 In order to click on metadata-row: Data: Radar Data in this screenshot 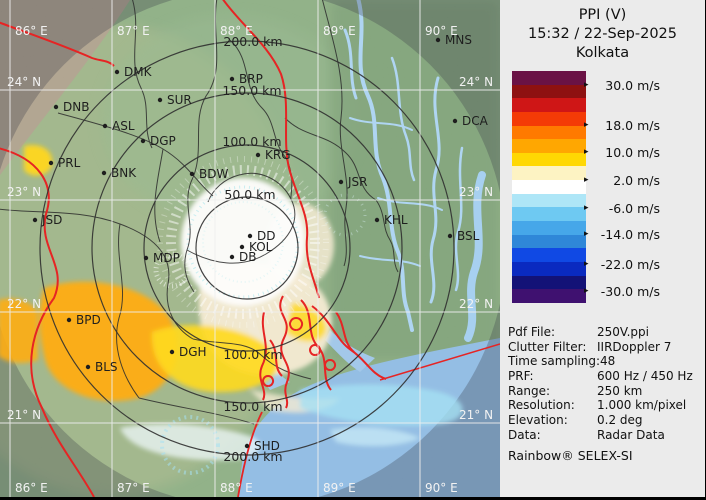, I will do `click(604, 435)`.